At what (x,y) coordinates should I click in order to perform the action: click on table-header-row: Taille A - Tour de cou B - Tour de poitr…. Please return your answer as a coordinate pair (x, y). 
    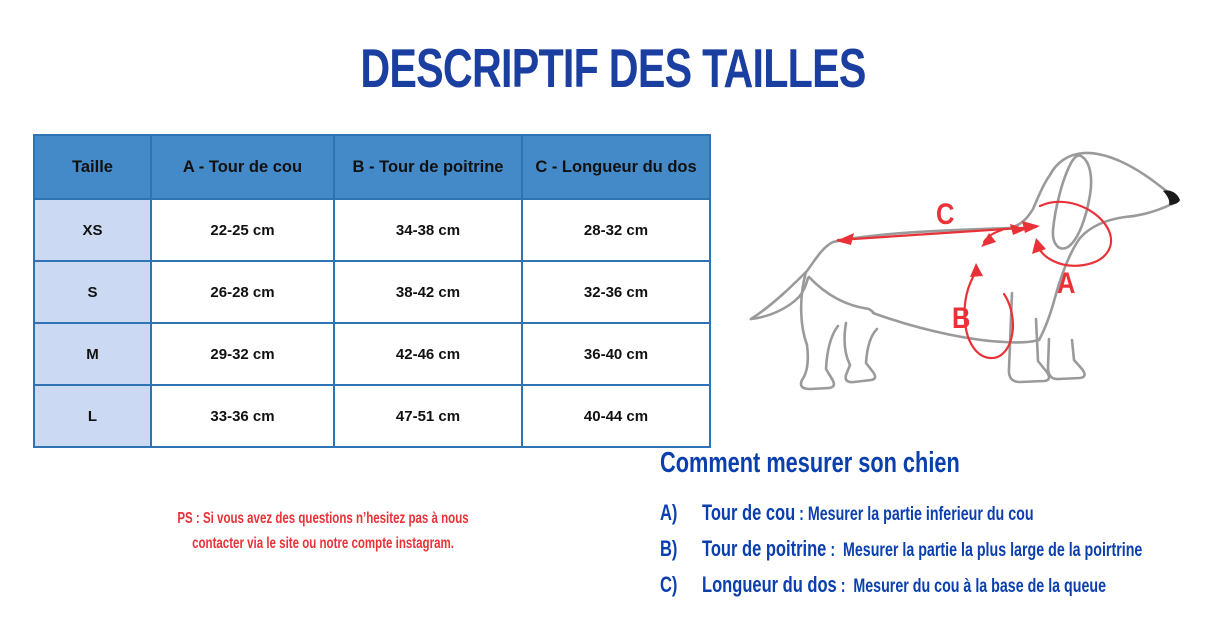
    Looking at the image, I should click on (372, 167).